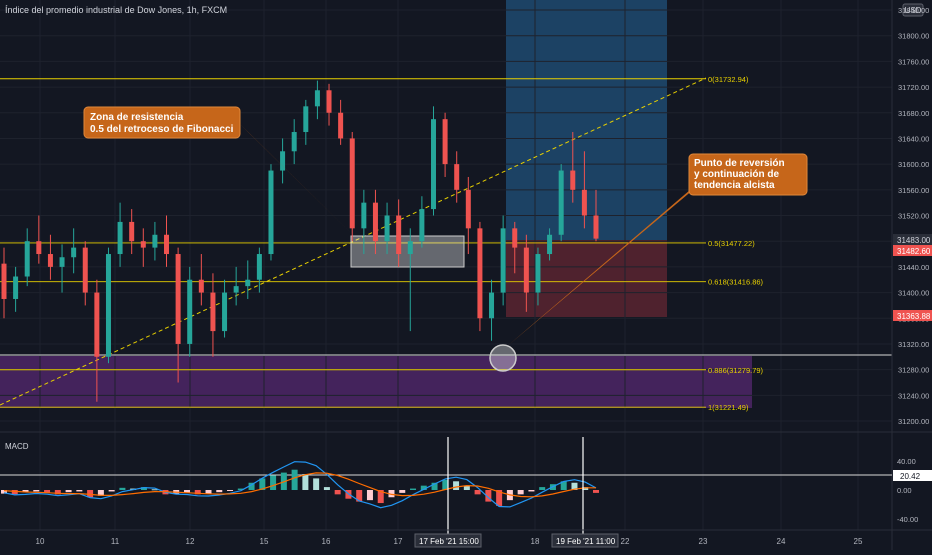 This screenshot has width=932, height=555. Describe the element at coordinates (264, 541) in the screenshot. I see `time-tick-label: 15` at that location.